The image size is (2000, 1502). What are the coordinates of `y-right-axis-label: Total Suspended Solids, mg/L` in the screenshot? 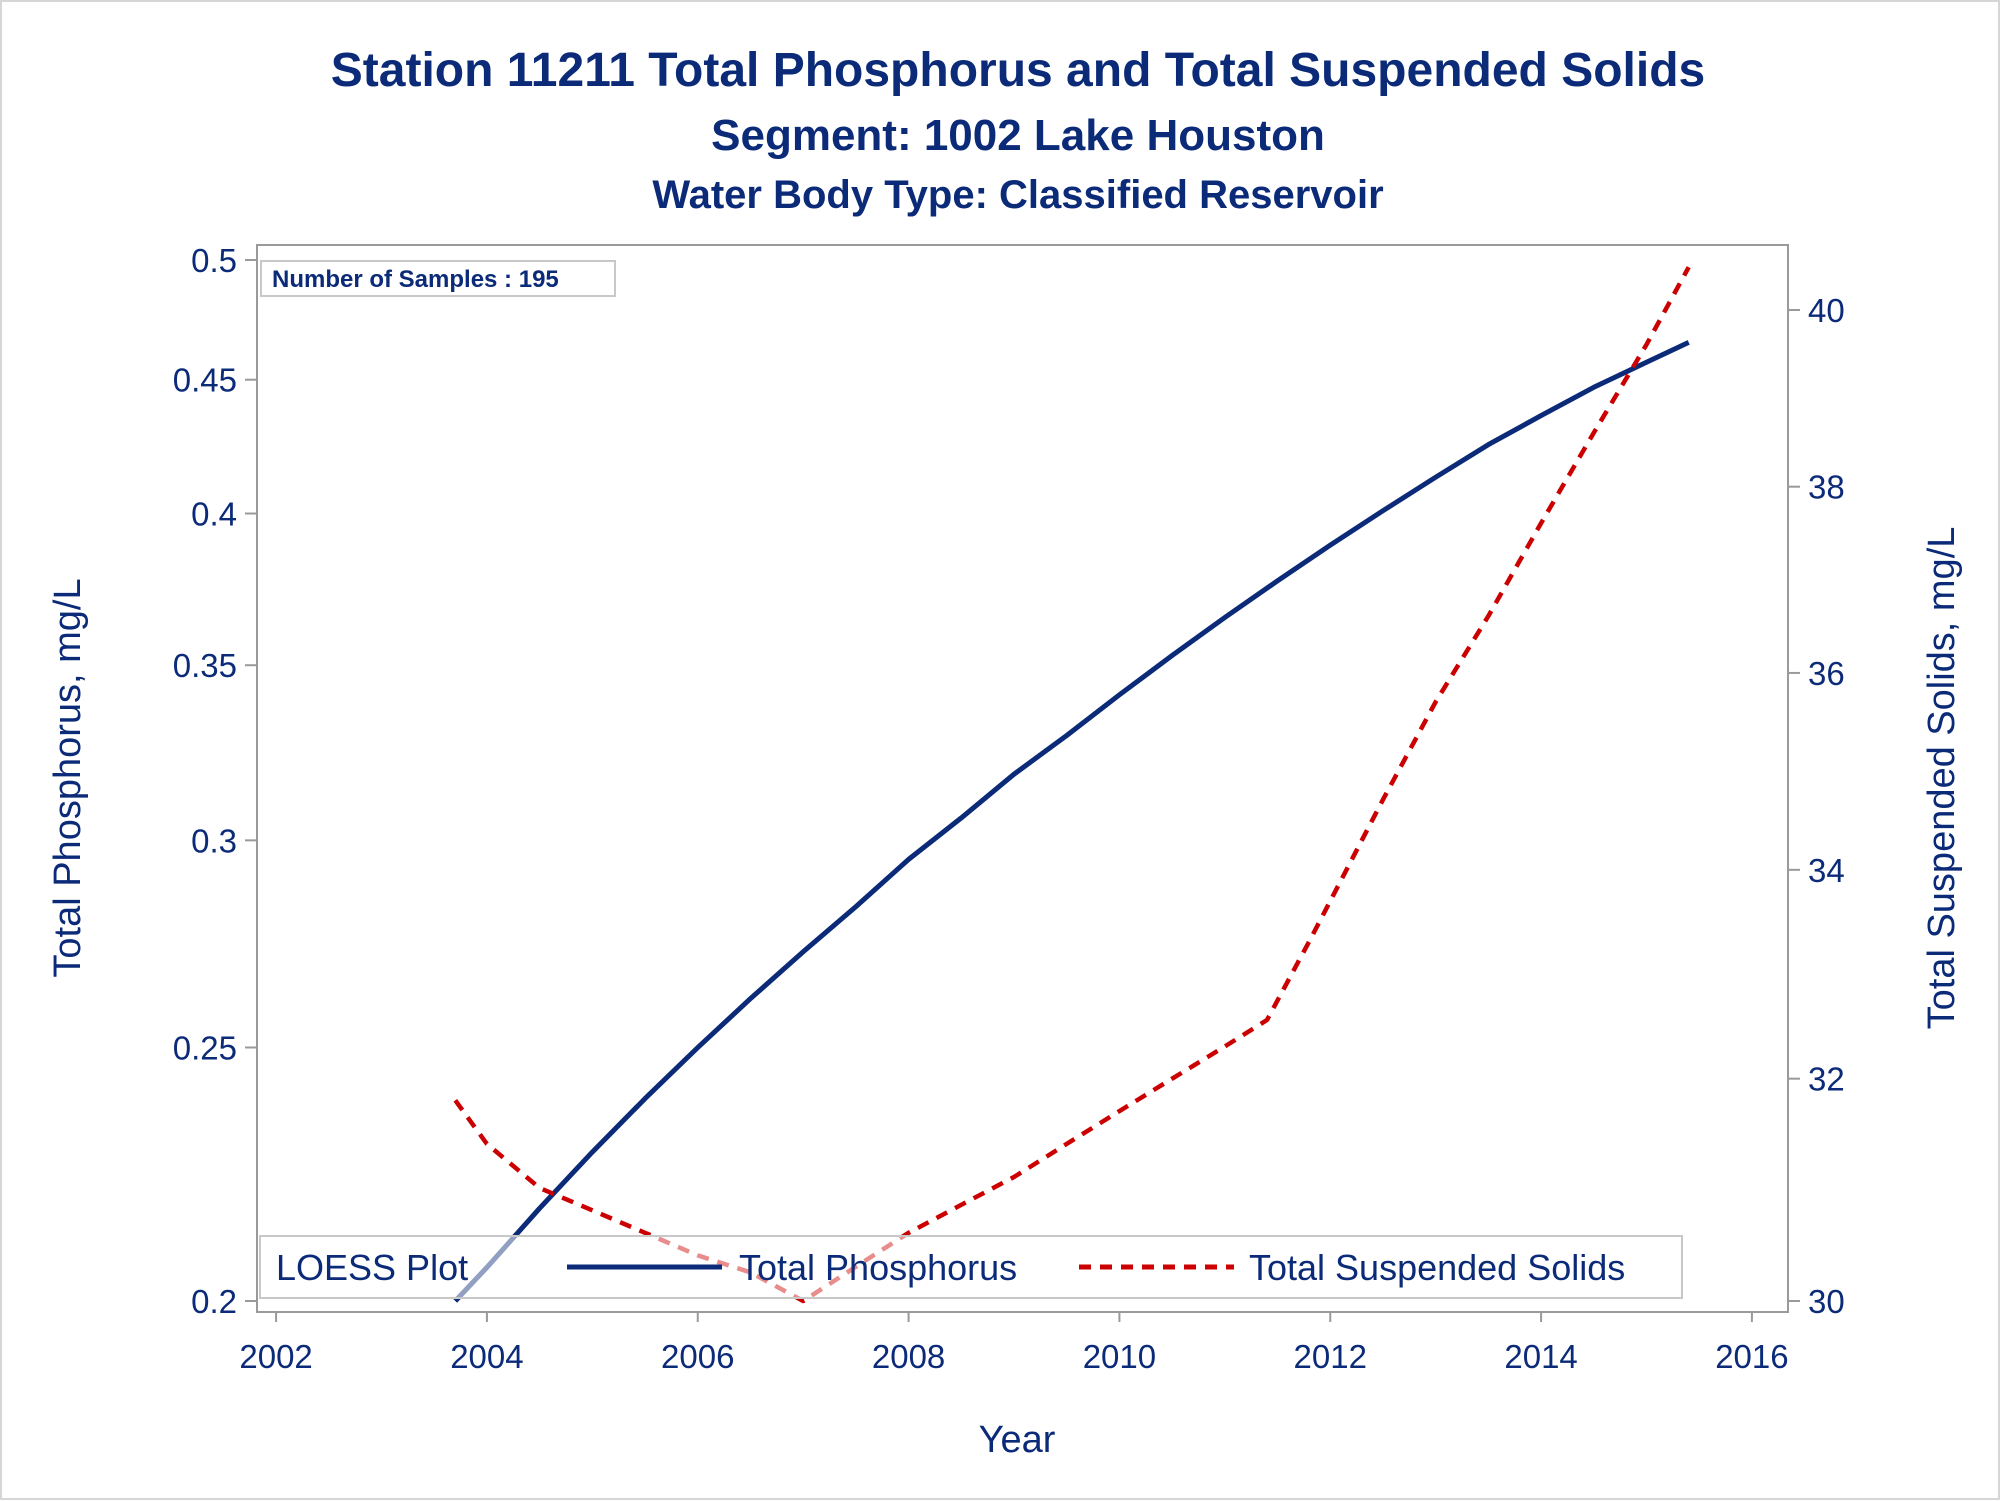 It's located at (1942, 778).